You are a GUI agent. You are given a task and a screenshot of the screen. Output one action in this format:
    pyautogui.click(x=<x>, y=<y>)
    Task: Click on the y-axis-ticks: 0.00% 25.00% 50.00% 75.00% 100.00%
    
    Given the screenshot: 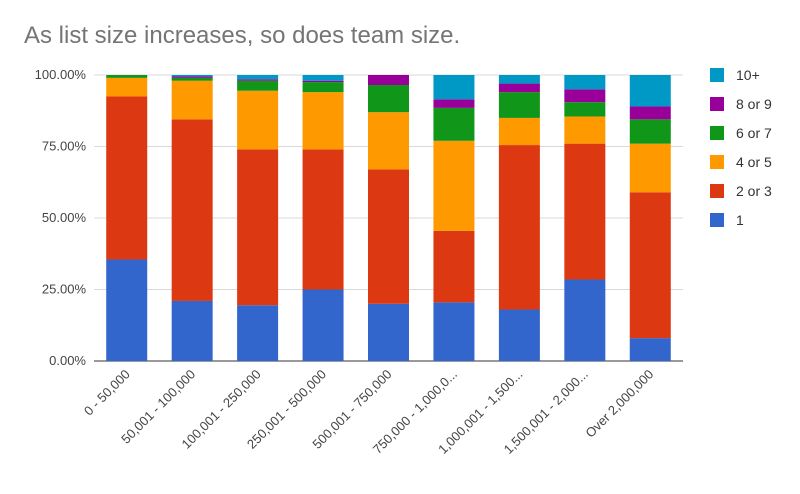 What is the action you would take?
    pyautogui.click(x=61, y=217)
    